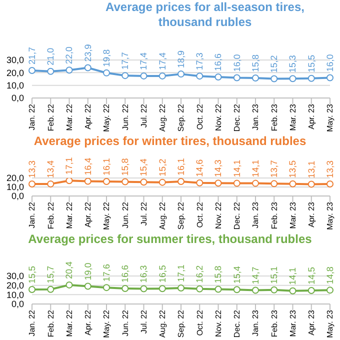  Describe the element at coordinates (69, 270) in the screenshot. I see `data-label: 20,4` at that location.